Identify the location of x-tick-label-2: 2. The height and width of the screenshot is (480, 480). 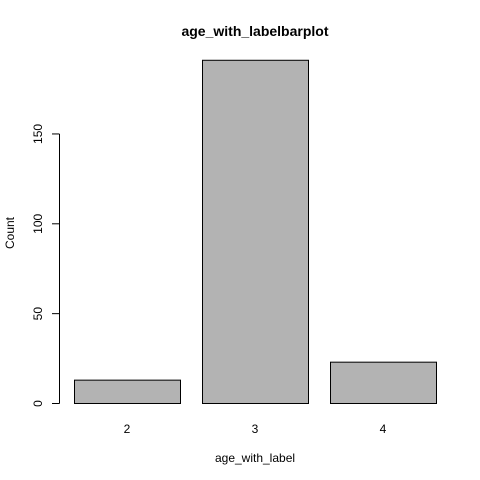
(127, 429).